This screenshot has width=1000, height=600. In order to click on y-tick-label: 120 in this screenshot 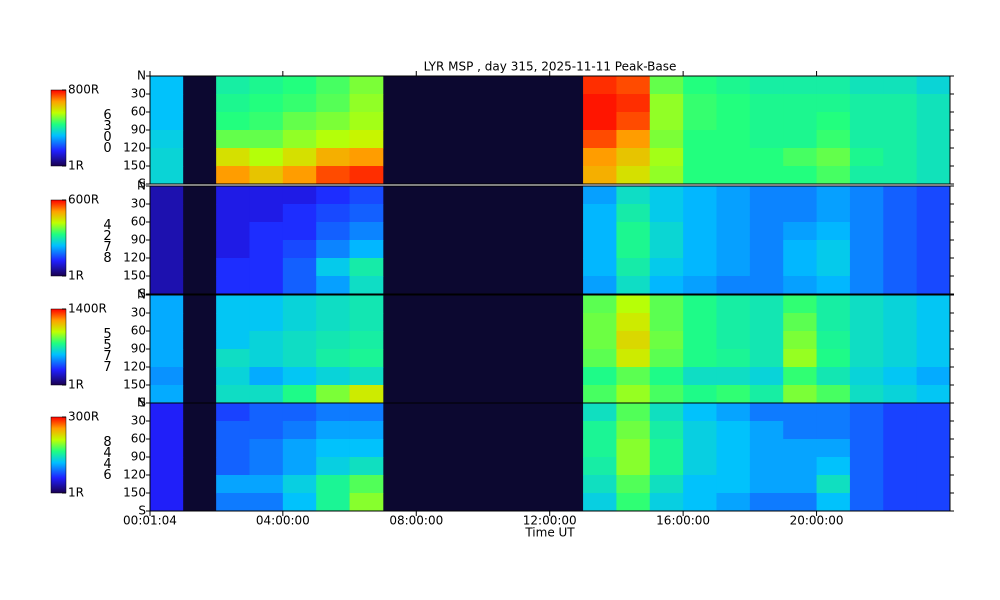, I will do `click(134, 367)`.